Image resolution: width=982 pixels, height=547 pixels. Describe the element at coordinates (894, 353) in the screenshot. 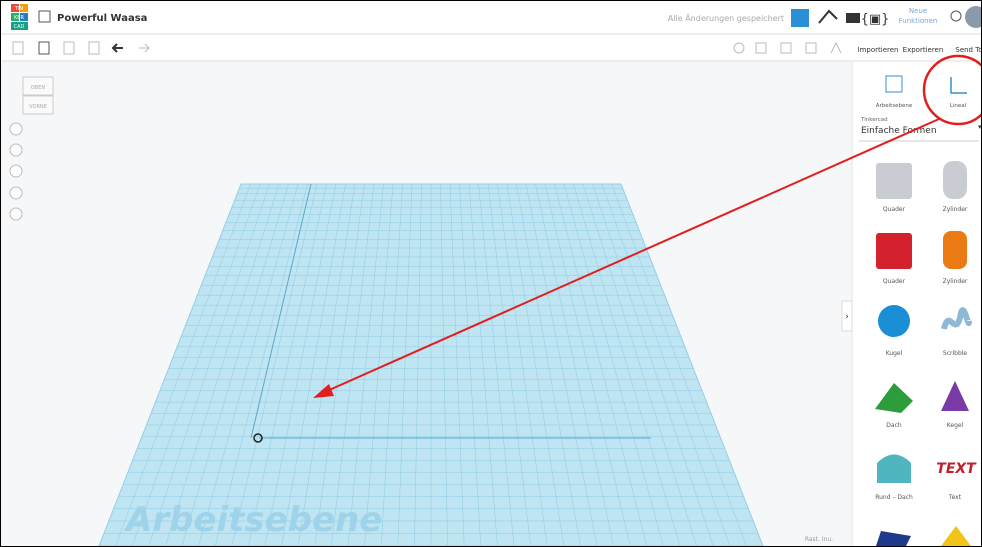

I see `shape-label: Kugel` at that location.